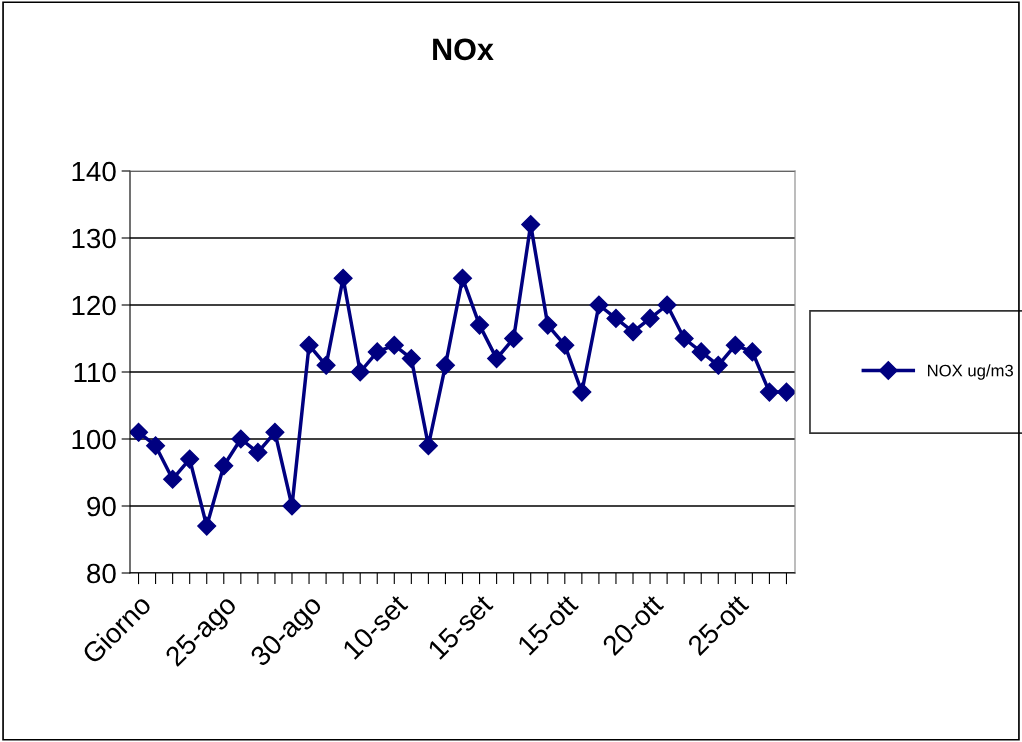  What do you see at coordinates (94, 439) in the screenshot?
I see `y-tick-label: 100` at bounding box center [94, 439].